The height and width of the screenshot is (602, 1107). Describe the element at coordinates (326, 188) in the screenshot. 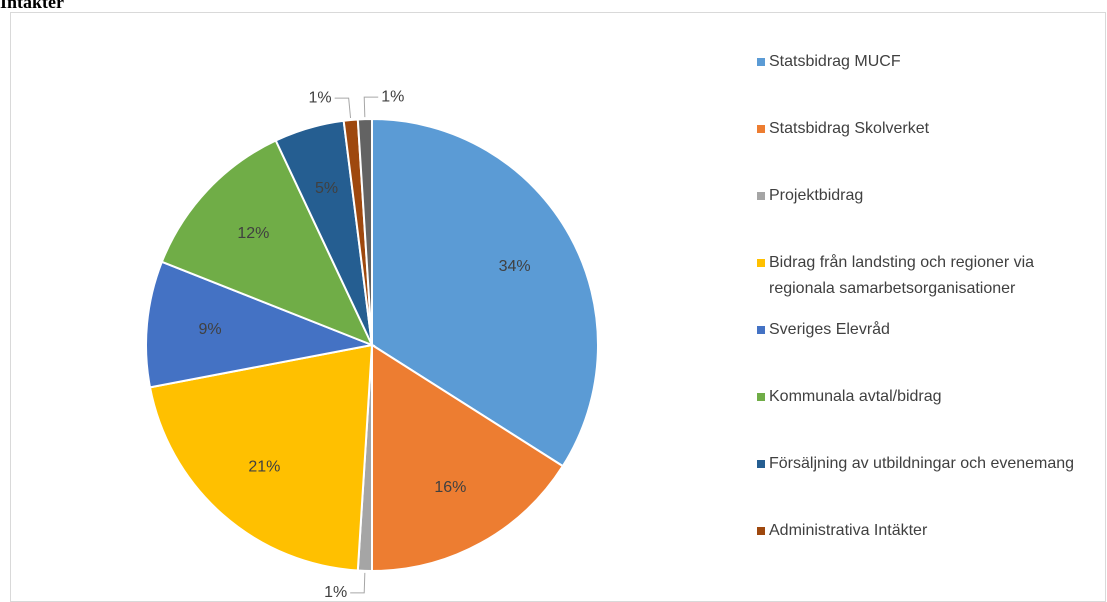

I see `data-label: 5%` at that location.